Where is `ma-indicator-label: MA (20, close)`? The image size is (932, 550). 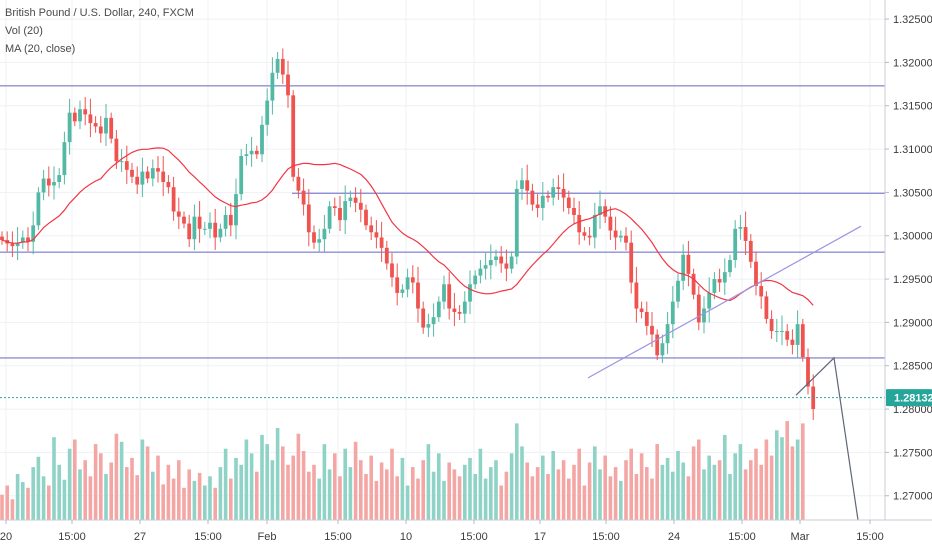
ma-indicator-label: MA (20, close) is located at coordinates (40, 49).